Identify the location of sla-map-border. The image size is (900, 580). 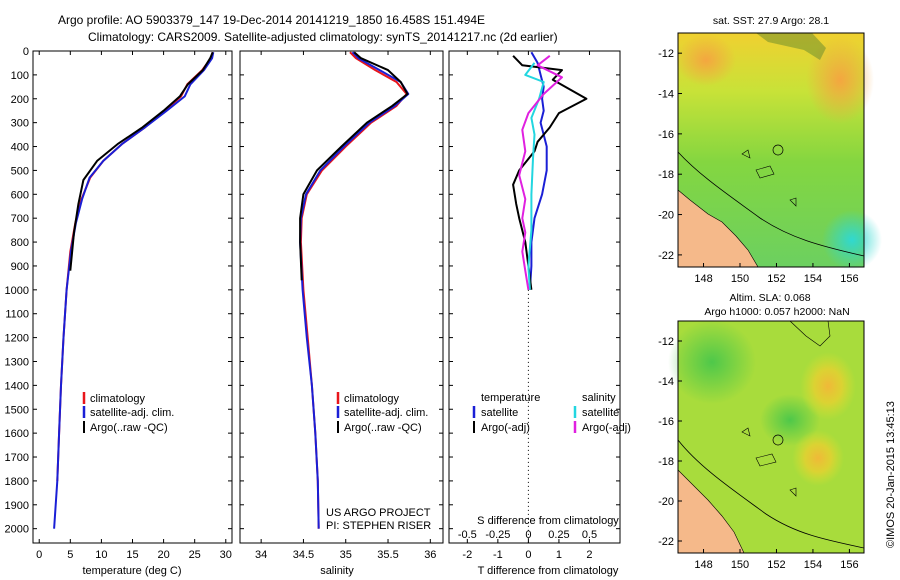
(771, 437).